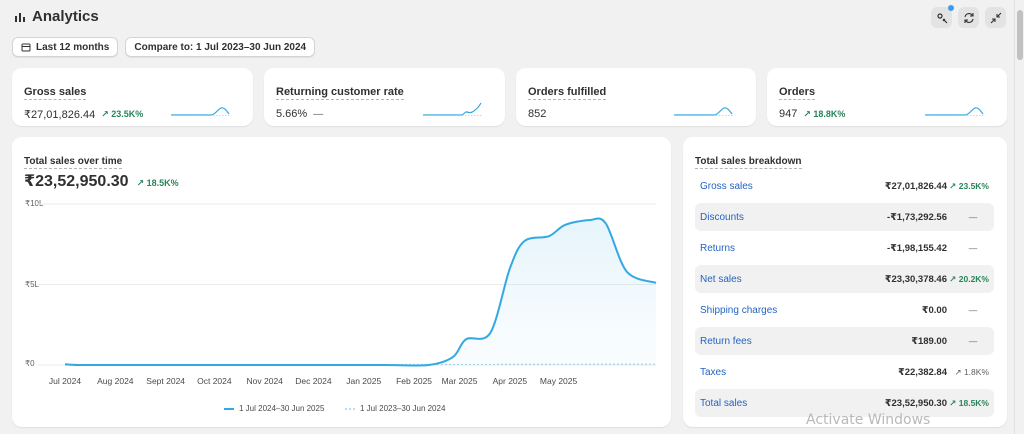  I want to click on customize-button, so click(942, 16).